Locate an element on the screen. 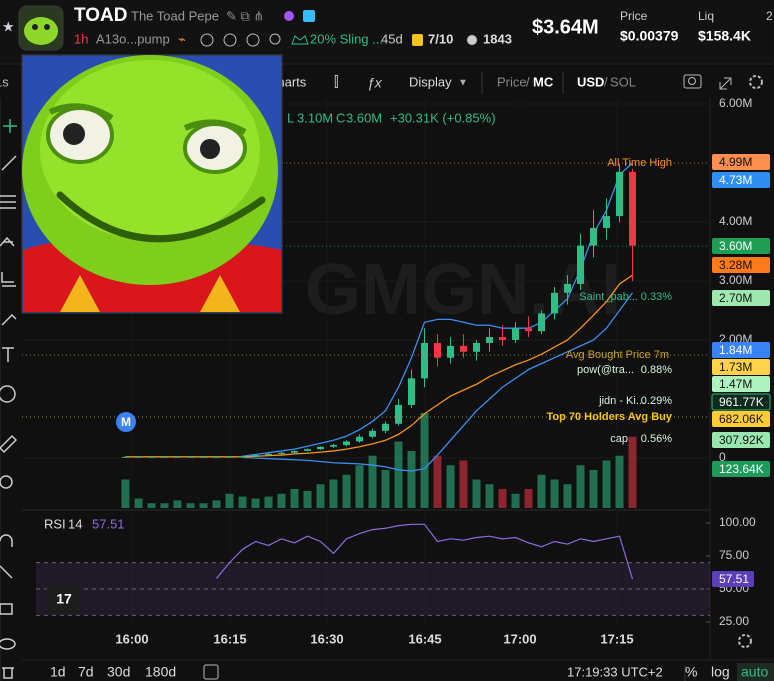 The image size is (774, 681). percent-toggle: % is located at coordinates (691, 672).